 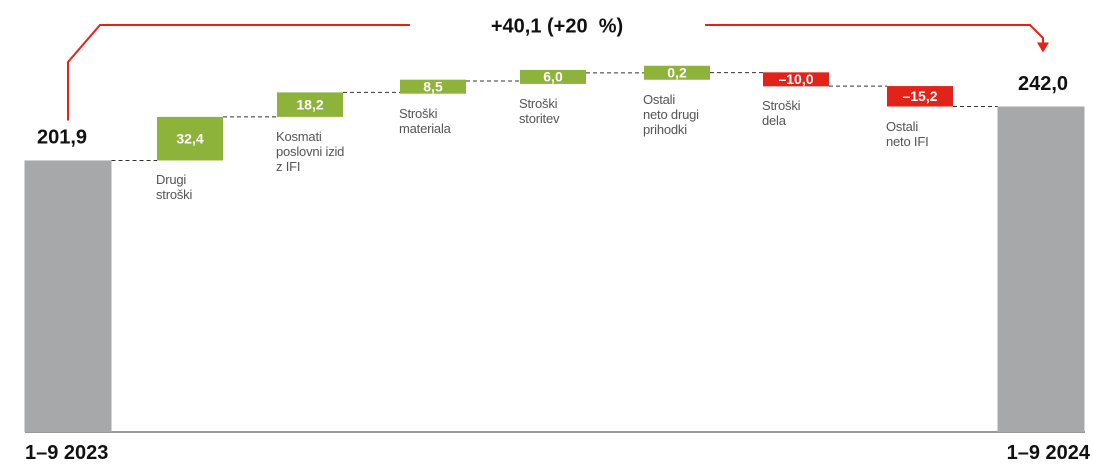 I want to click on value-label: 32,4, so click(x=189, y=138).